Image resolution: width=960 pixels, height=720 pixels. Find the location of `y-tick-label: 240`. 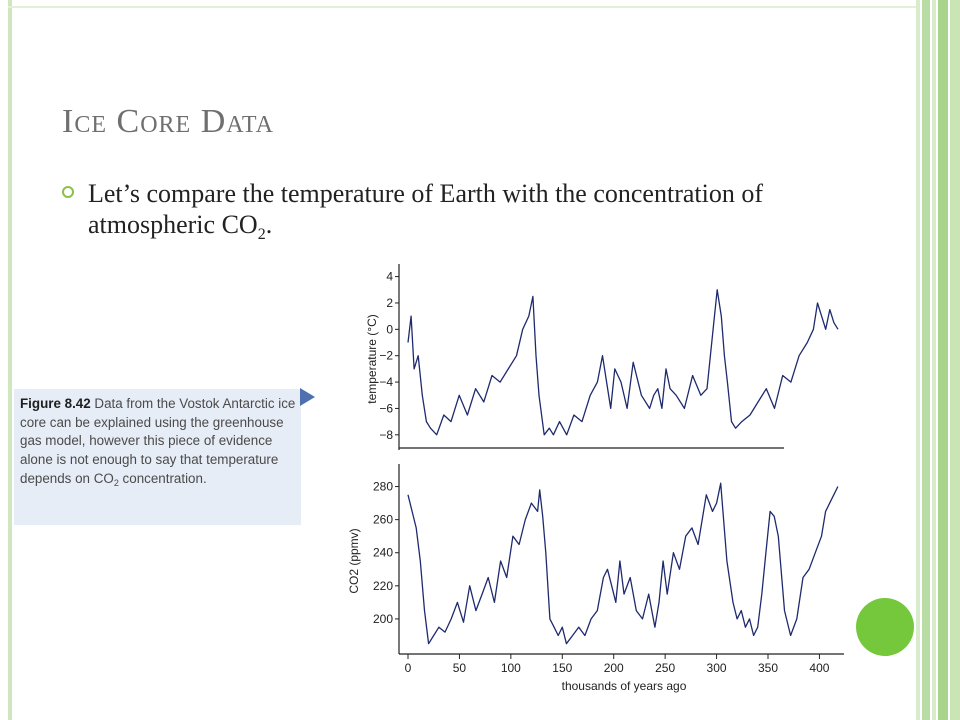

y-tick-label: 240 is located at coordinates (383, 553).